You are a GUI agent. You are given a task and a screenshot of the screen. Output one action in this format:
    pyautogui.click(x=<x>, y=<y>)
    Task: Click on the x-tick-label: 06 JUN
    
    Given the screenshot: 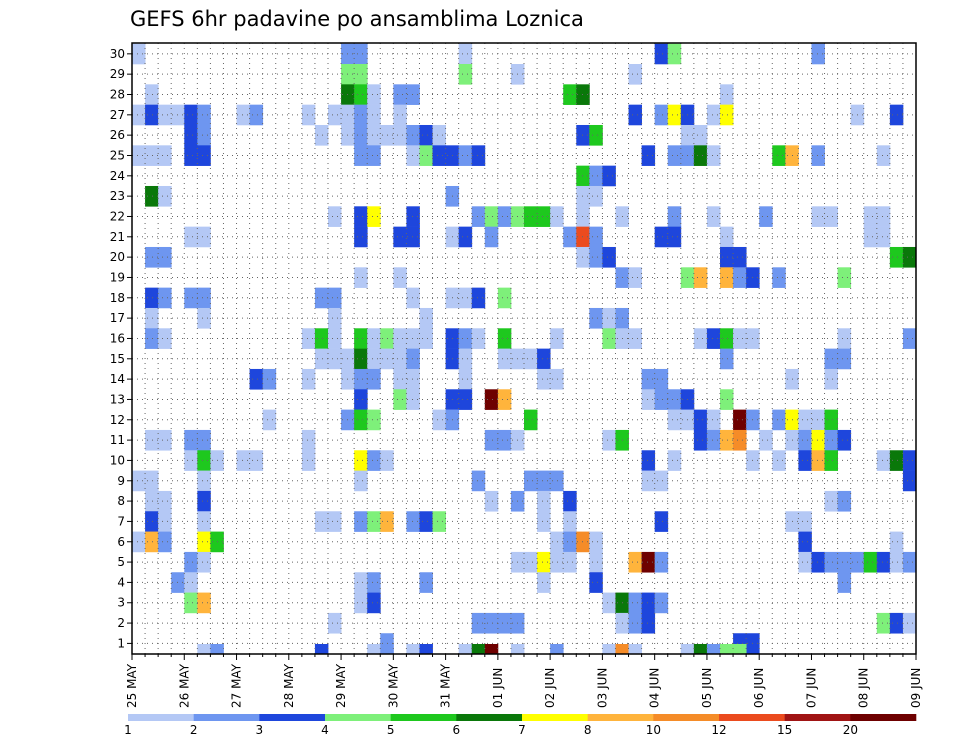 What is the action you would take?
    pyautogui.click(x=759, y=688)
    